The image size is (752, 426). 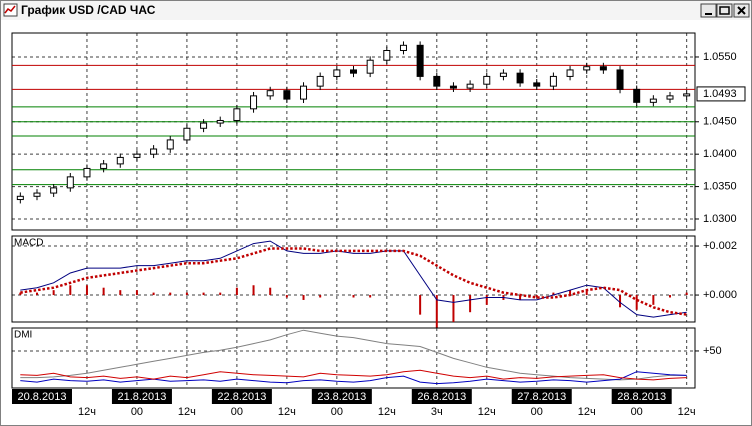 I want to click on y-tick-label: +0.000, so click(x=720, y=295).